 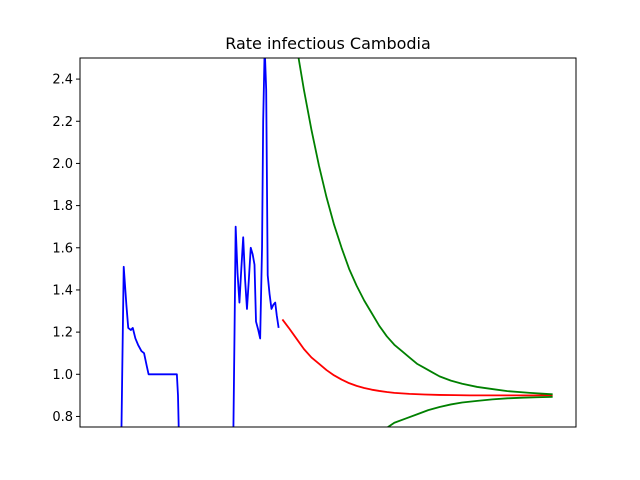 What do you see at coordinates (62, 80) in the screenshot?
I see `y-tick-label: 2.4` at bounding box center [62, 80].